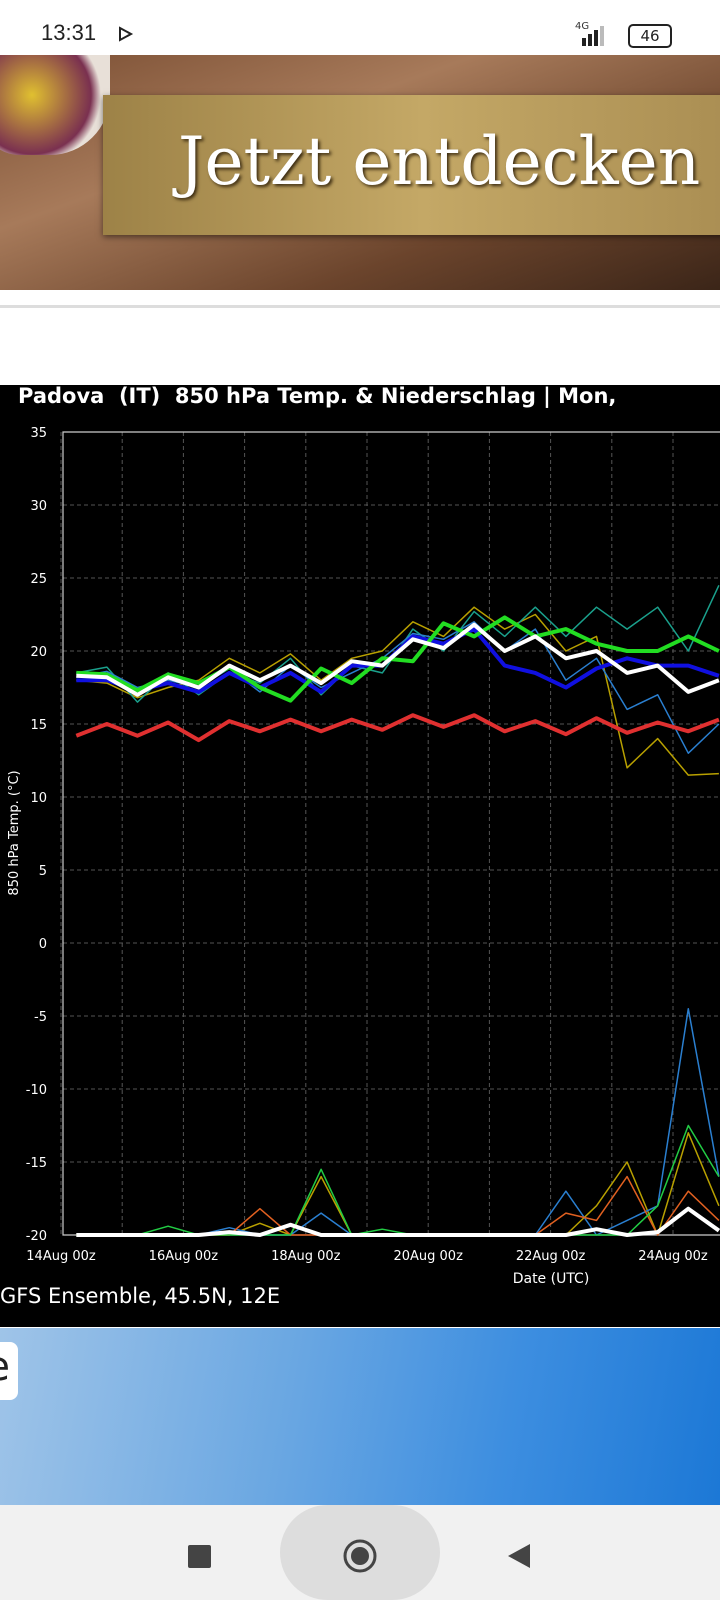 The image size is (720, 1600). What do you see at coordinates (38, 798) in the screenshot?
I see `y-tick-label: 10` at bounding box center [38, 798].